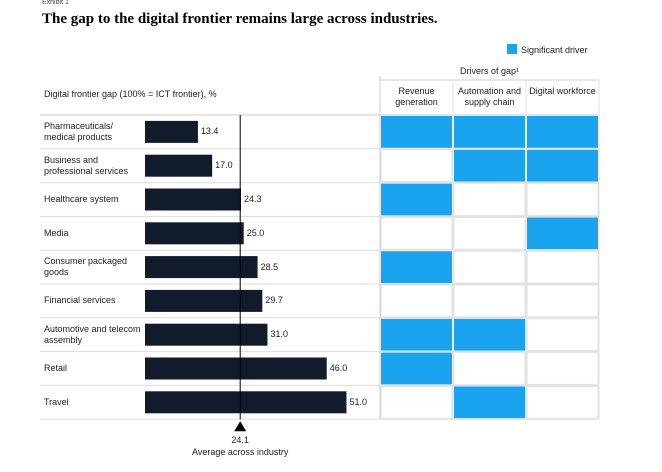 Image resolution: width=662 pixels, height=472 pixels. What do you see at coordinates (562, 91) in the screenshot?
I see `column-header: Digital workforce` at bounding box center [562, 91].